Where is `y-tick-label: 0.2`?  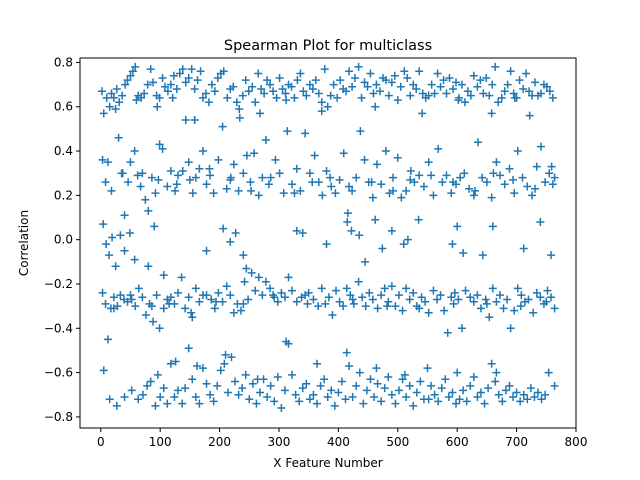
y-tick-label: 0.2 is located at coordinates (63, 195).